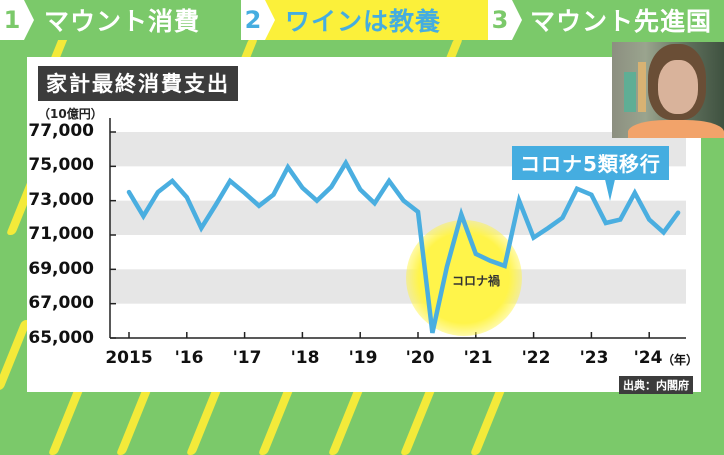 This screenshot has height=455, width=724. I want to click on y-tick-label: 75,000, so click(61, 165).